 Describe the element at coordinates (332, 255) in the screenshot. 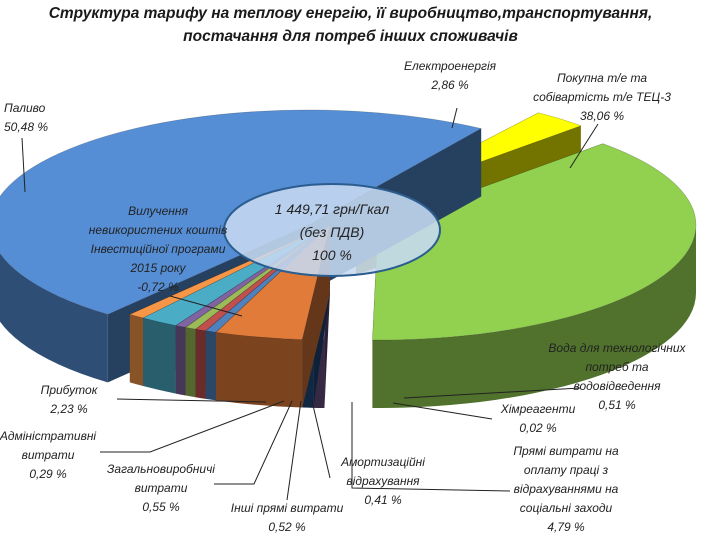

I see `total-label-line: 100 %` at that location.